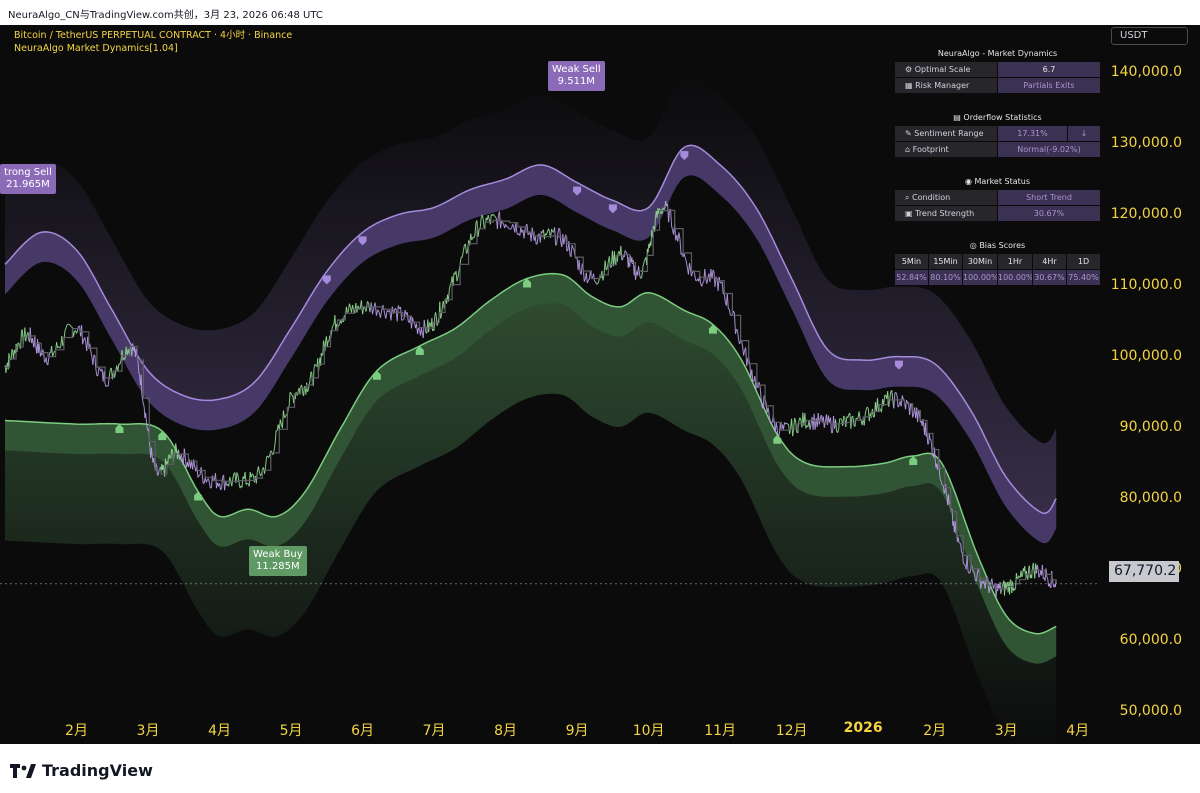 The height and width of the screenshot is (793, 1200). What do you see at coordinates (1078, 731) in the screenshot?
I see `time-tick-label: 4月` at bounding box center [1078, 731].